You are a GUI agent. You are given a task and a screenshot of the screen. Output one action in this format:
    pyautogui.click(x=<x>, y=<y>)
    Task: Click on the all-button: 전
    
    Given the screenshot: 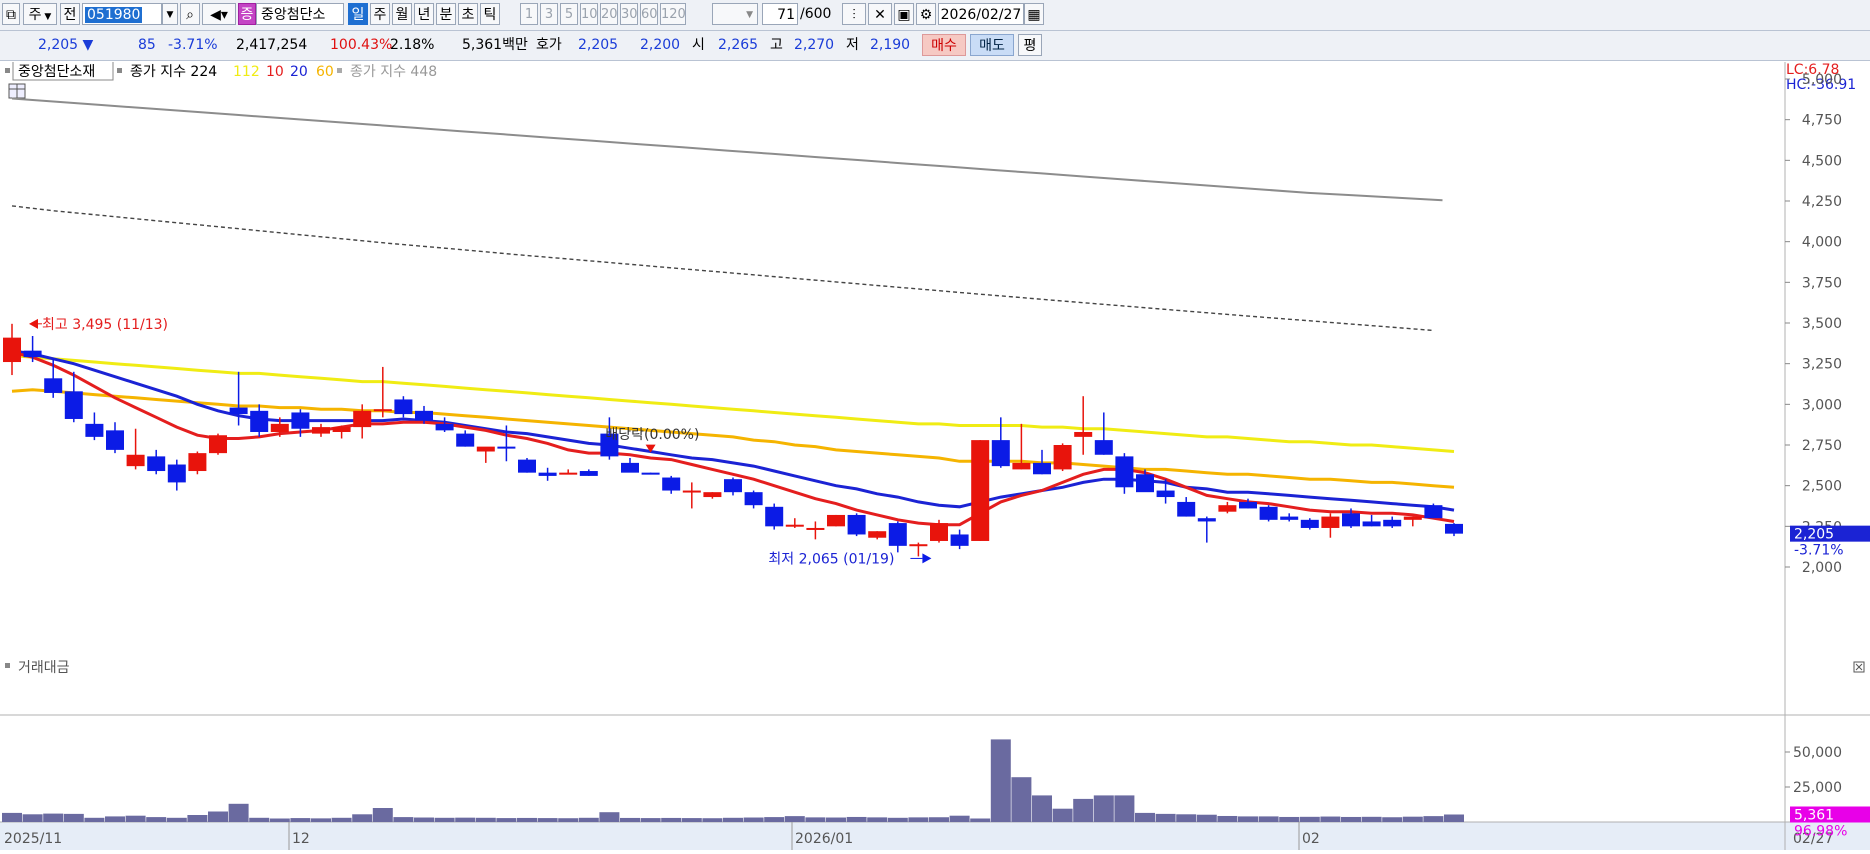 What is the action you would take?
    pyautogui.click(x=70, y=14)
    